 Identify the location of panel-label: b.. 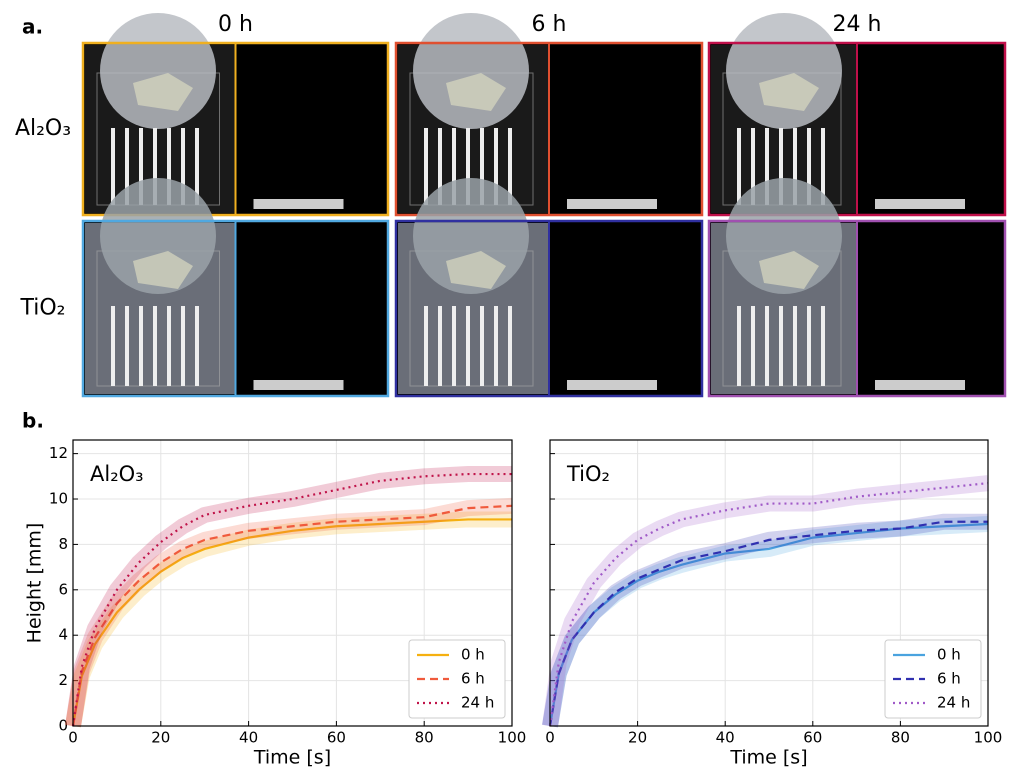
(33, 421).